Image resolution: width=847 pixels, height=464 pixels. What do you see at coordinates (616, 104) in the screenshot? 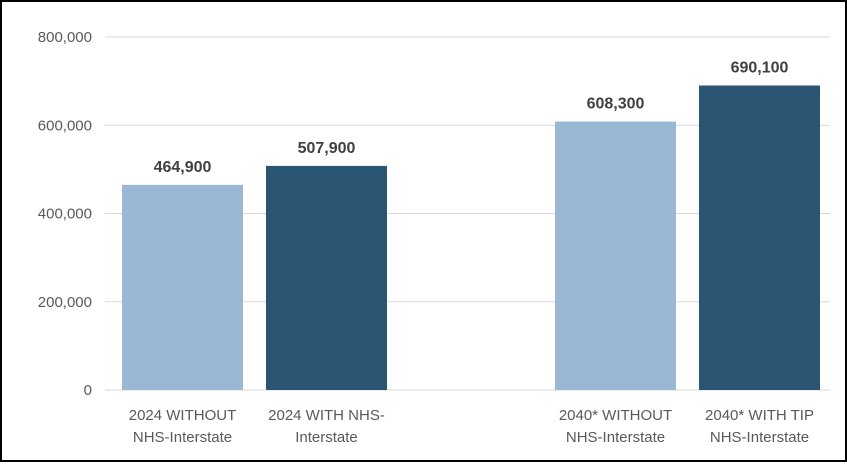
I see `data-label: 608,300` at bounding box center [616, 104].